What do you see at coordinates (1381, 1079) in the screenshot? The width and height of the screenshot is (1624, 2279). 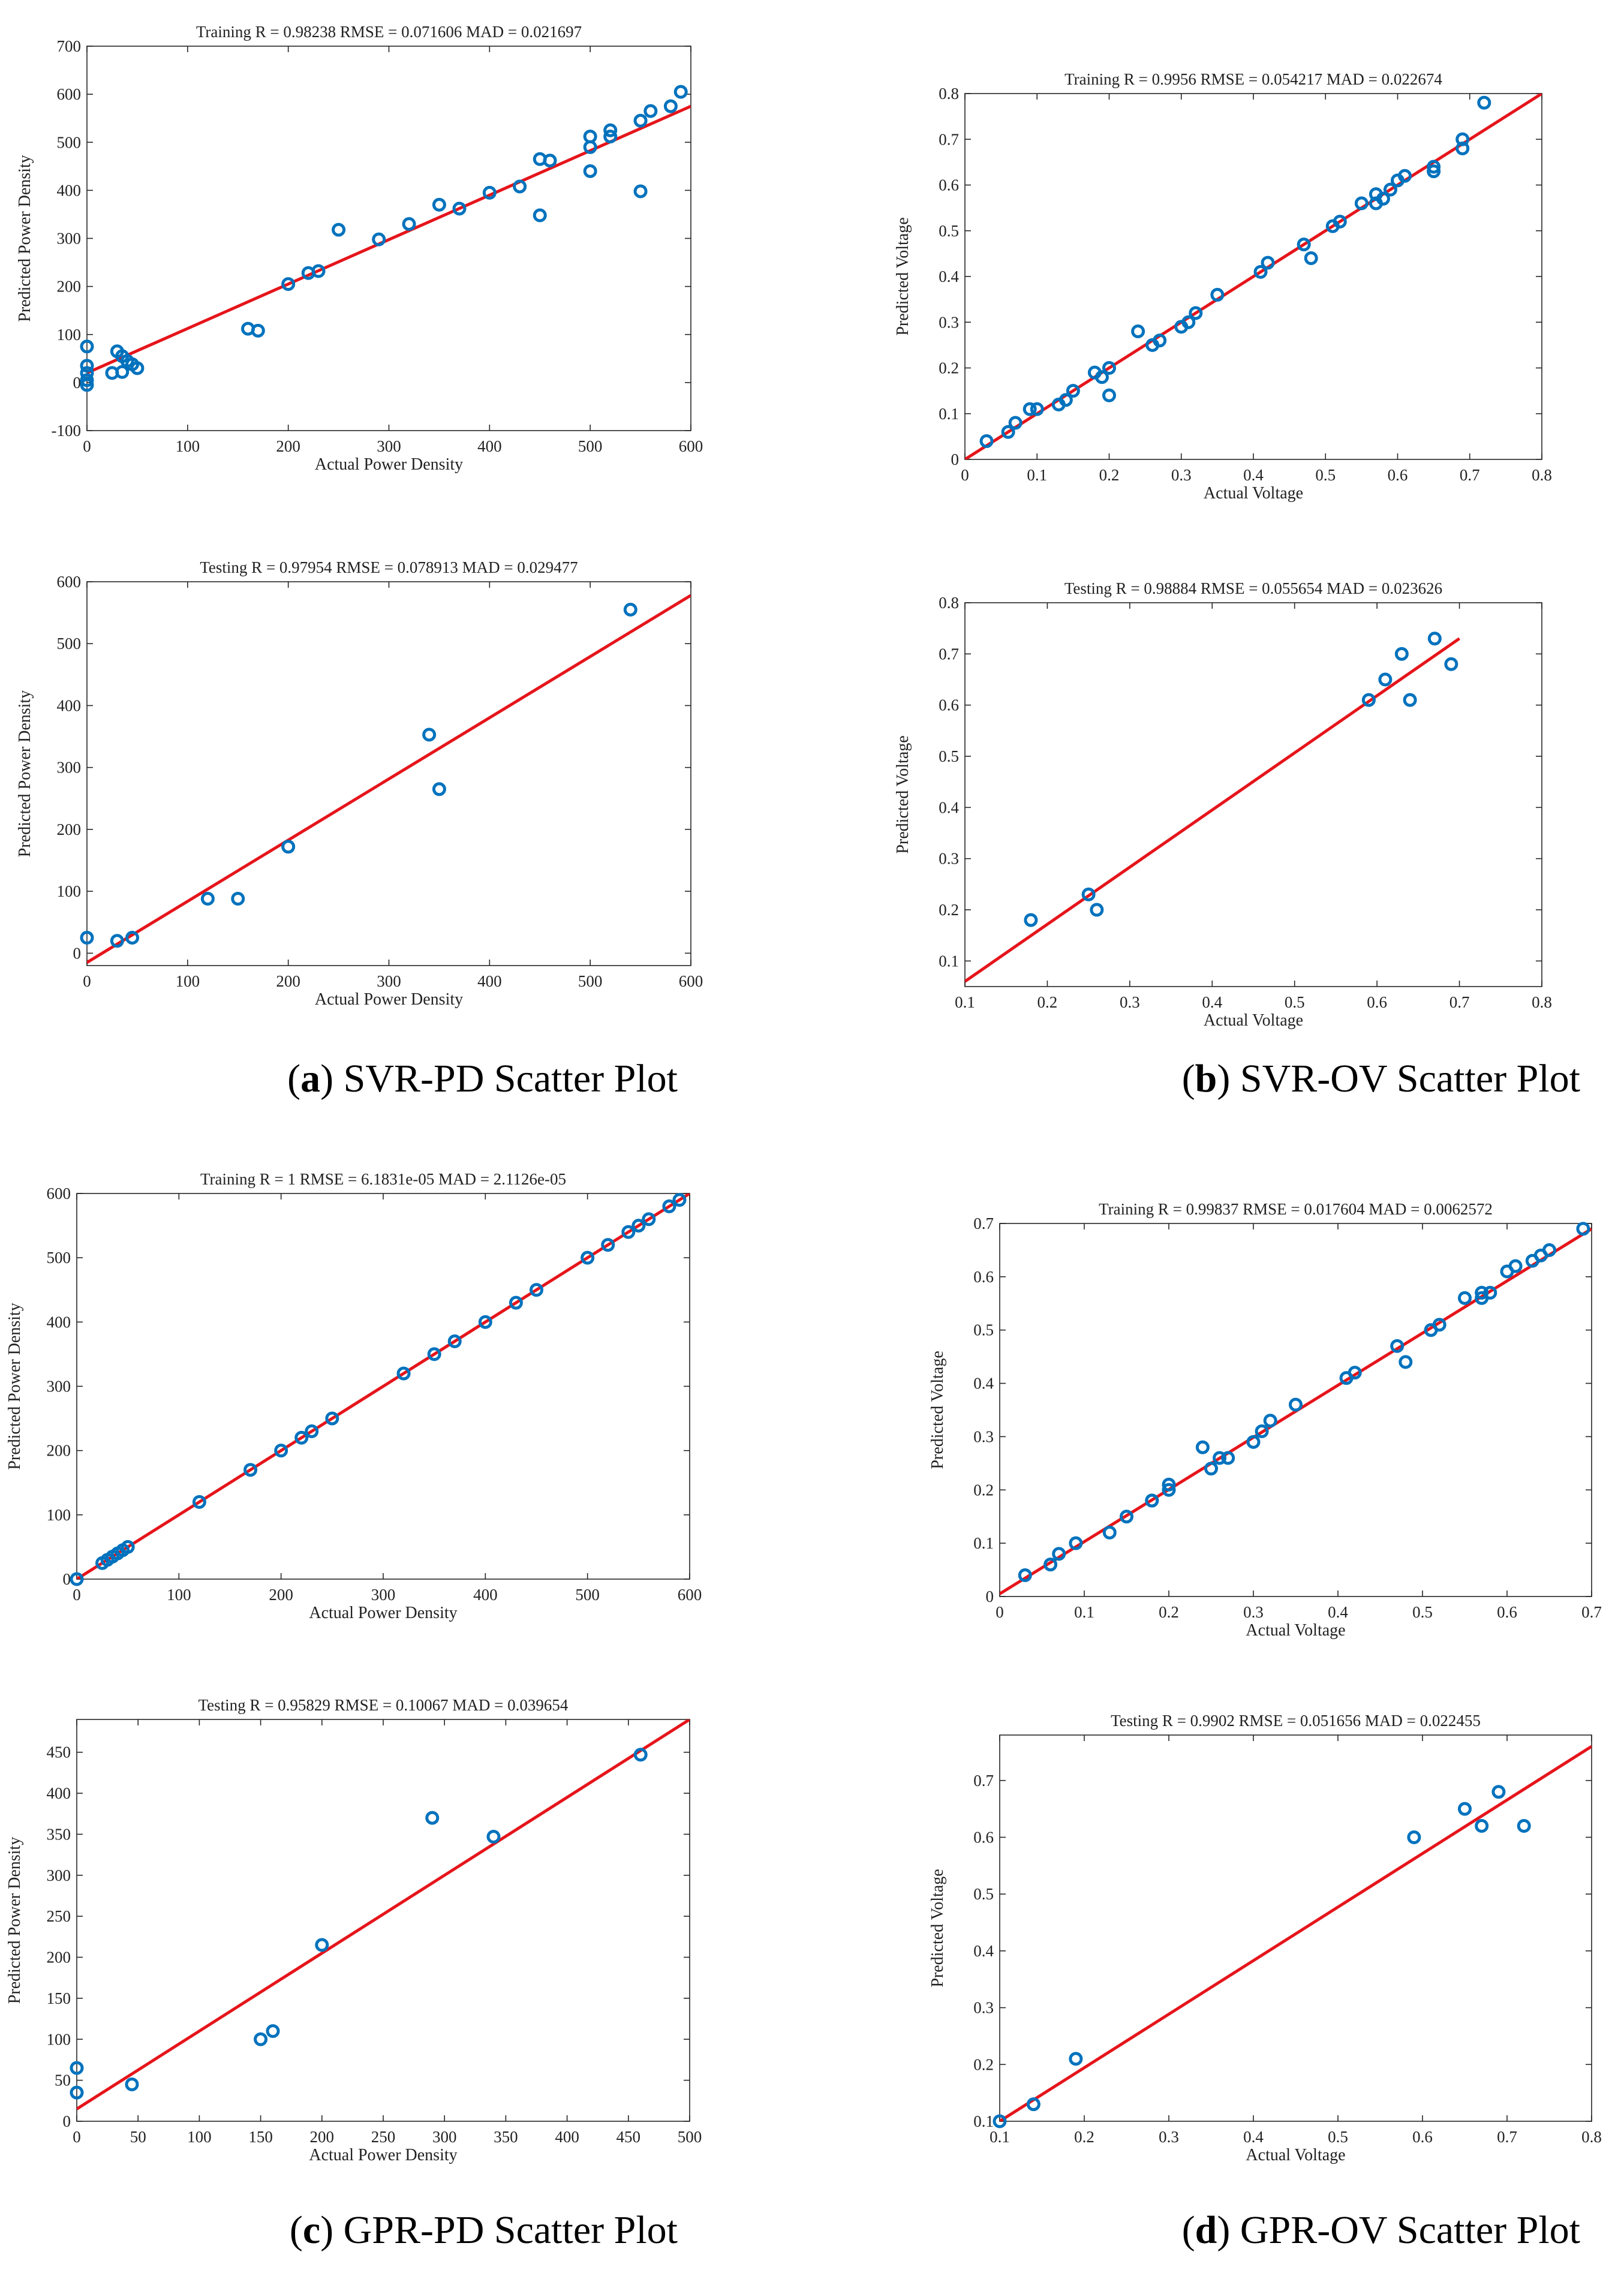 I see `caption-b: (b) SVR-OV Scatter Plot` at bounding box center [1381, 1079].